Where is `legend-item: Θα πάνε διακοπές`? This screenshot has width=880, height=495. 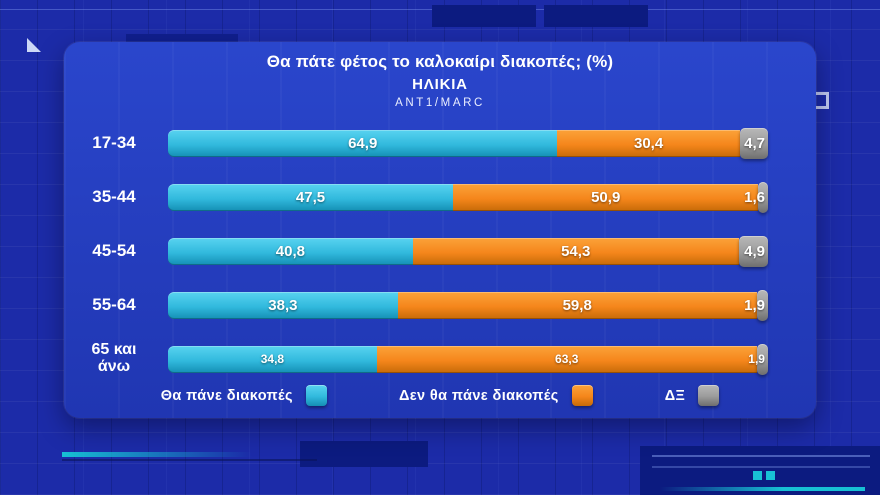 legend-item: Θα πάνε διακοπές is located at coordinates (244, 395).